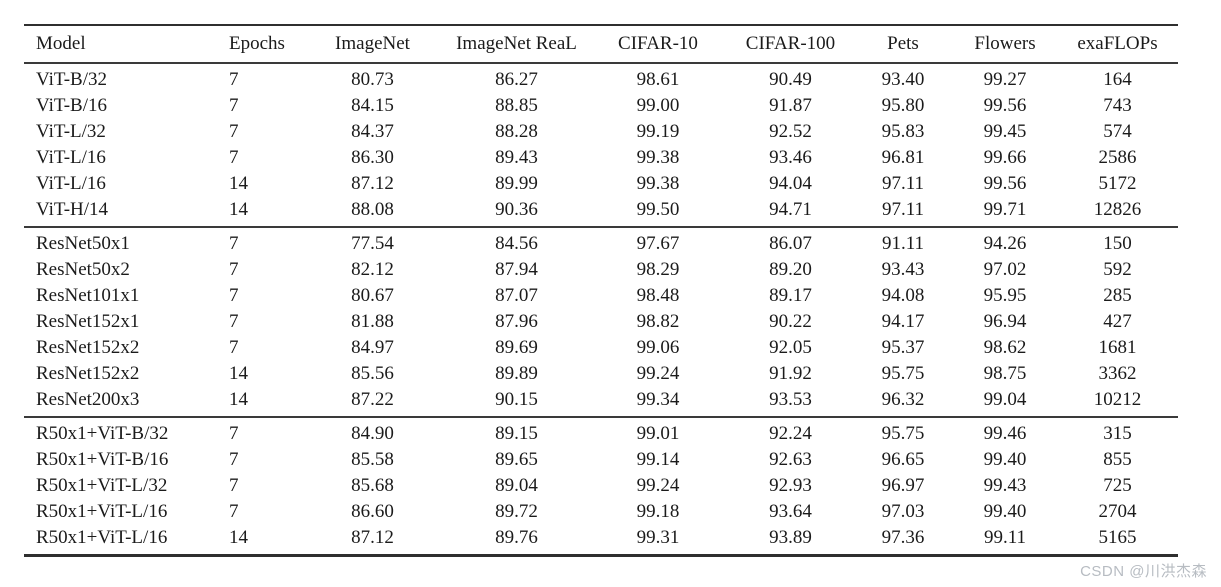 The height and width of the screenshot is (587, 1221). What do you see at coordinates (658, 105) in the screenshot?
I see `cell-cifar-10: 99.00` at bounding box center [658, 105].